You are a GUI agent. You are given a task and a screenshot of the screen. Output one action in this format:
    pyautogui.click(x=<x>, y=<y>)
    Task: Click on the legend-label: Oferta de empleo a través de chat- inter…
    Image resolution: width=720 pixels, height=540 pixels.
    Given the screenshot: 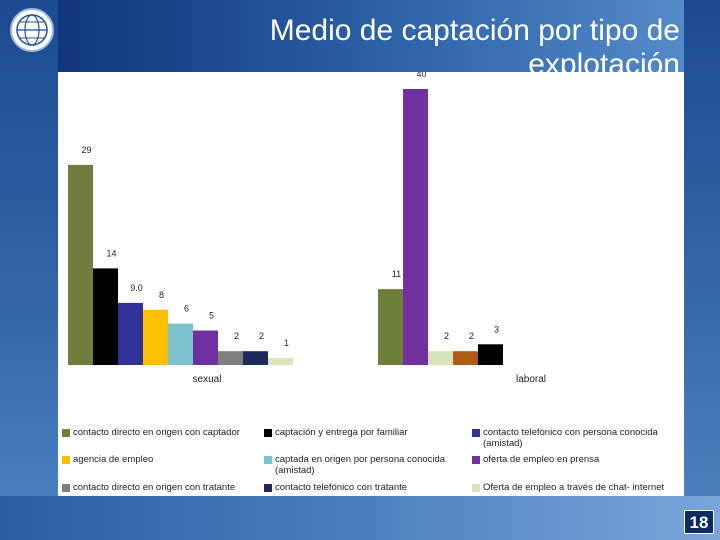 What is the action you would take?
    pyautogui.click(x=574, y=487)
    